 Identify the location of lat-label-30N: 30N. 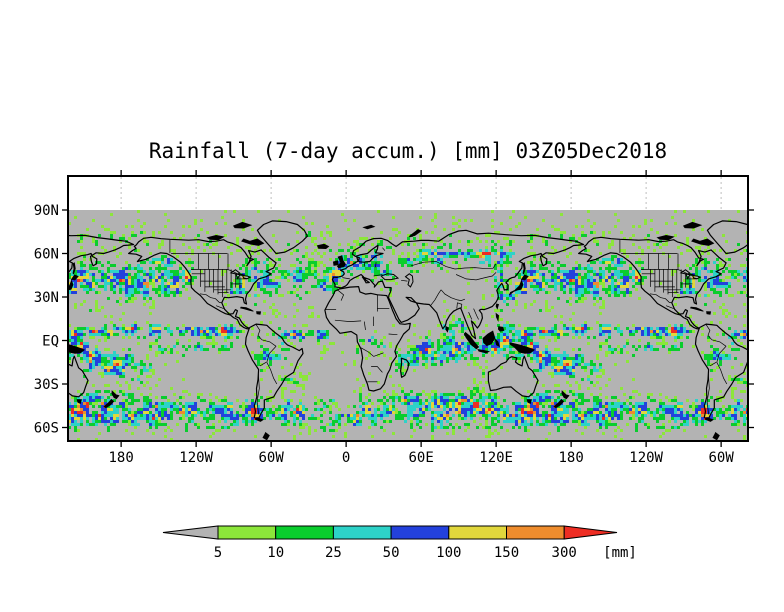
(46, 298).